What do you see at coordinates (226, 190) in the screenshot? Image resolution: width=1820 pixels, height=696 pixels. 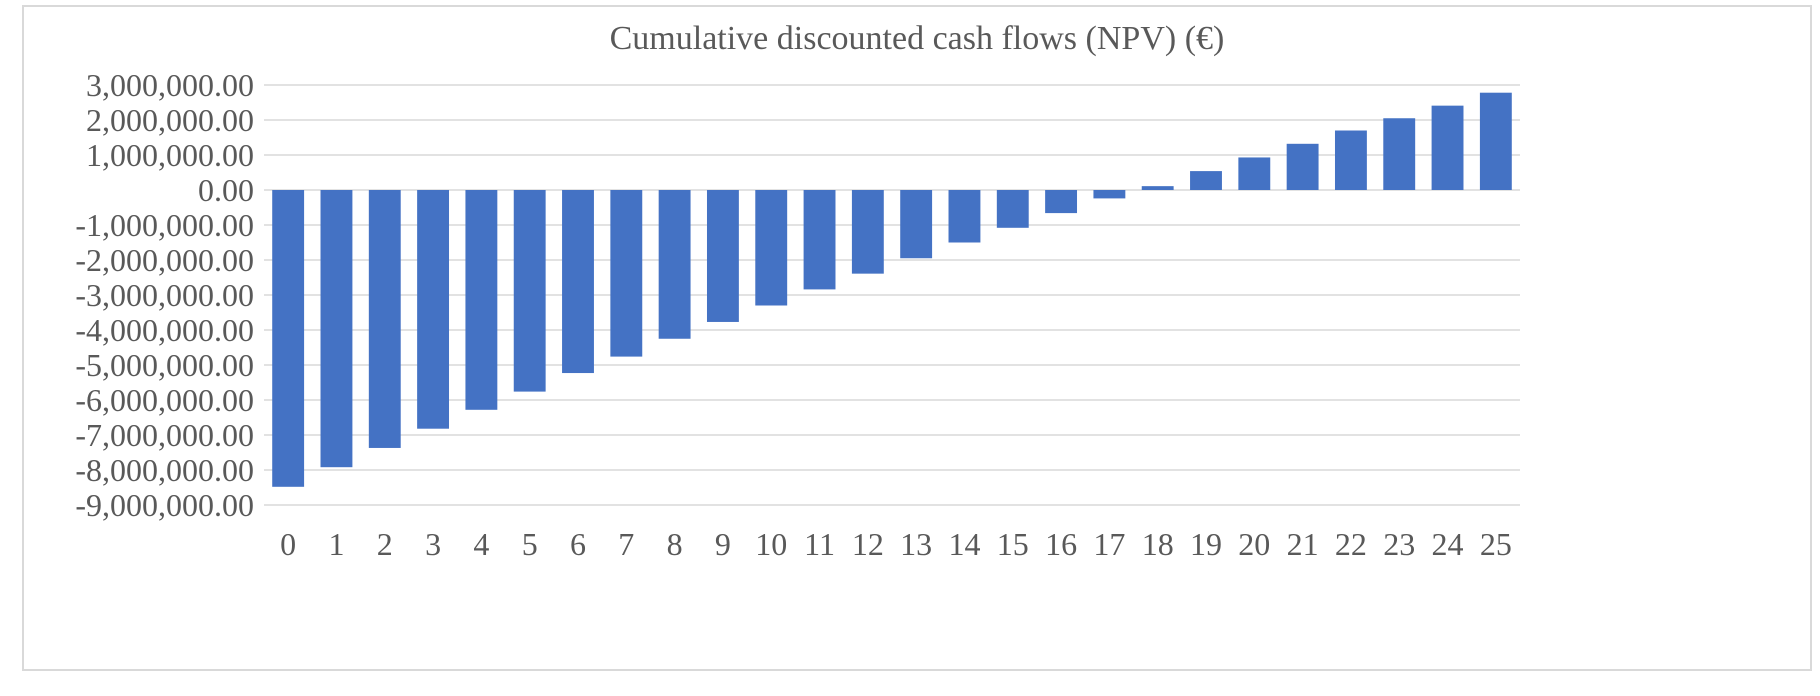 I see `y-tick-label: 0.00` at bounding box center [226, 190].